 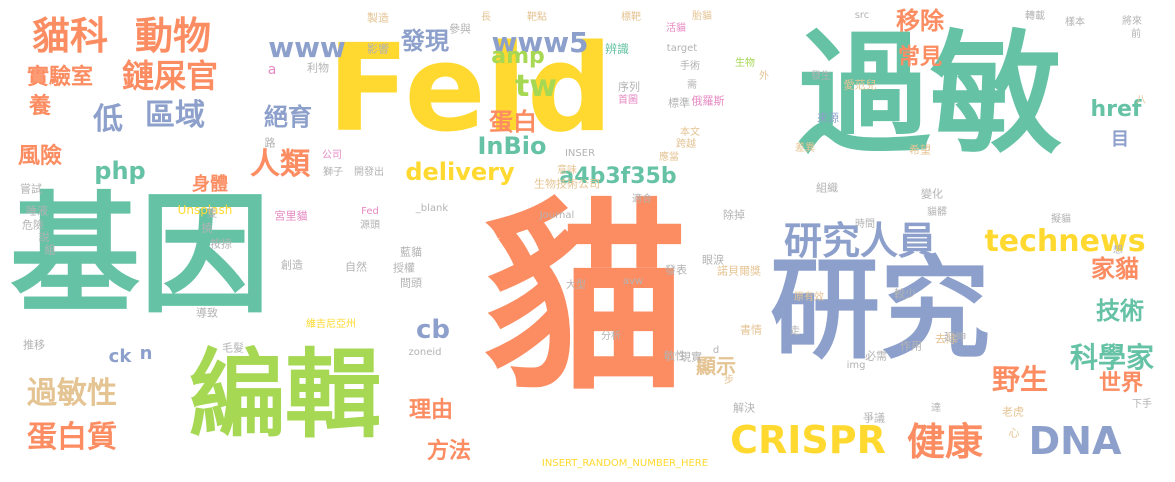 I want to click on cloud-word: 藍貓, so click(x=411, y=252).